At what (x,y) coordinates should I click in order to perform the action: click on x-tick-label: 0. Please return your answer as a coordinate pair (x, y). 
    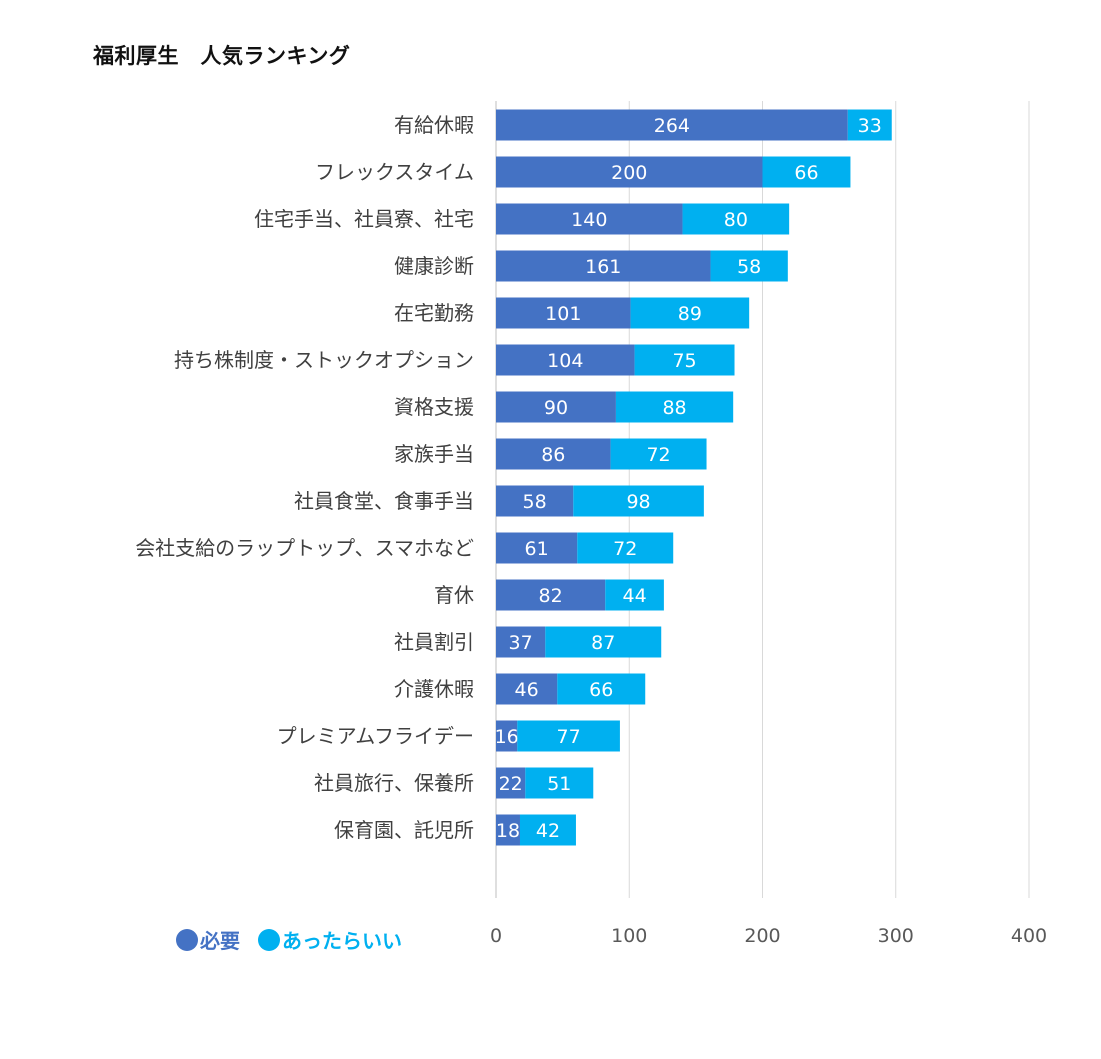
    Looking at the image, I should click on (496, 936).